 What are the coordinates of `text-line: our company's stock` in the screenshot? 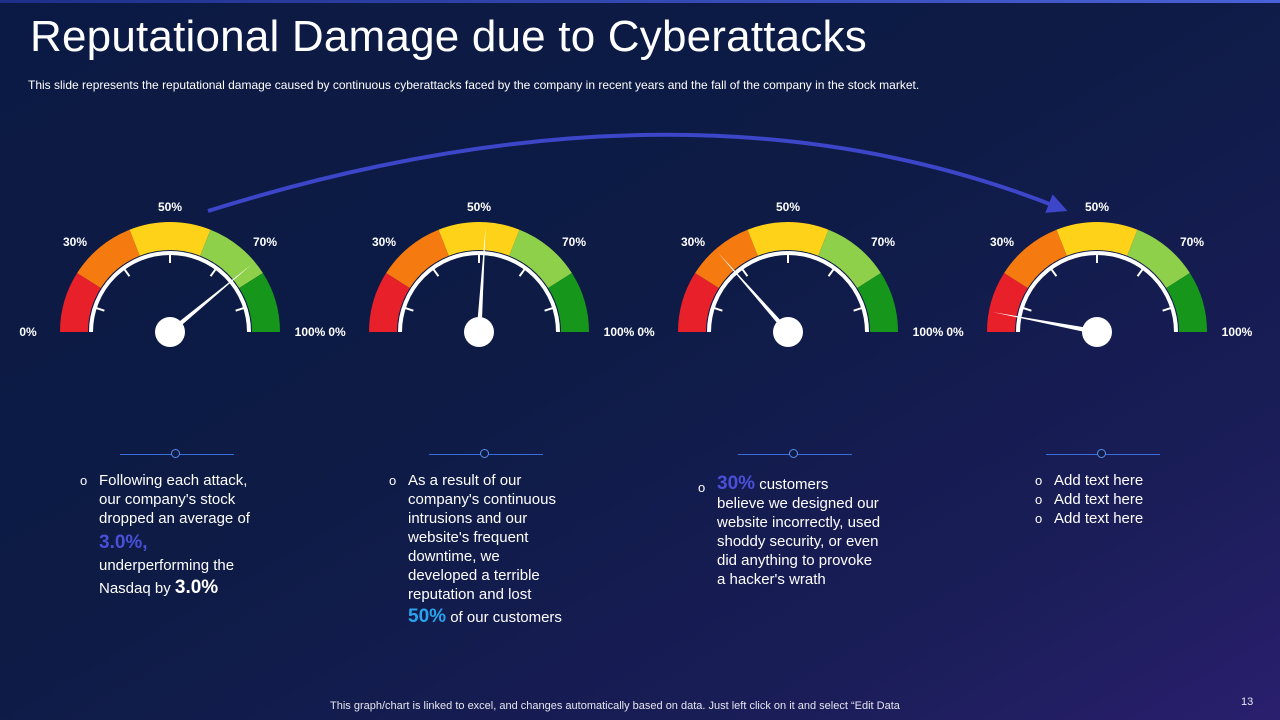 It's located at (167, 499).